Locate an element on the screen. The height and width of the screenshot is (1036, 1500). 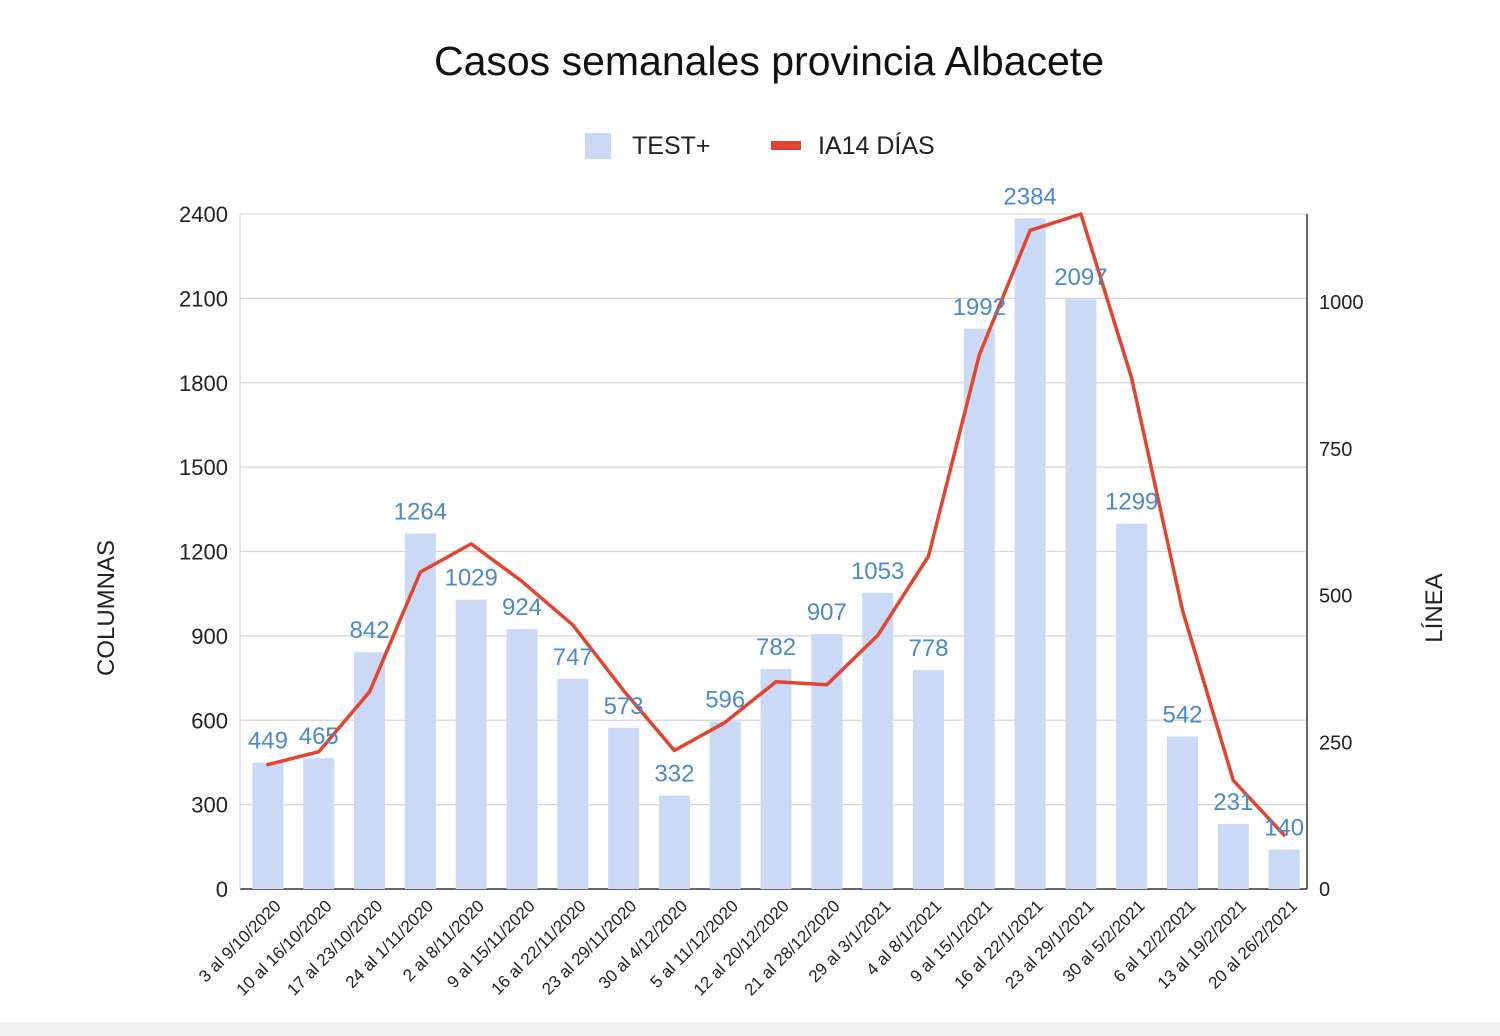
left-tick-label: 1200 is located at coordinates (203, 552).